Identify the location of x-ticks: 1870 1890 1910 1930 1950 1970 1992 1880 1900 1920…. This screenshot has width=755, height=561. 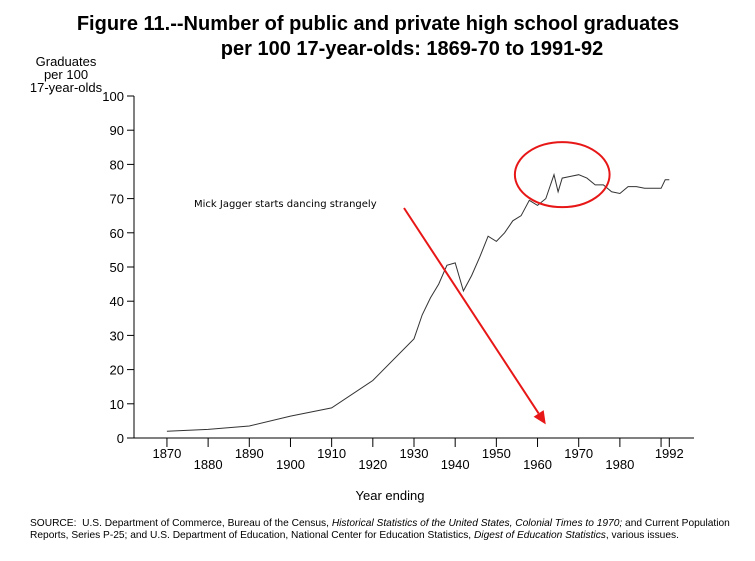
(418, 455).